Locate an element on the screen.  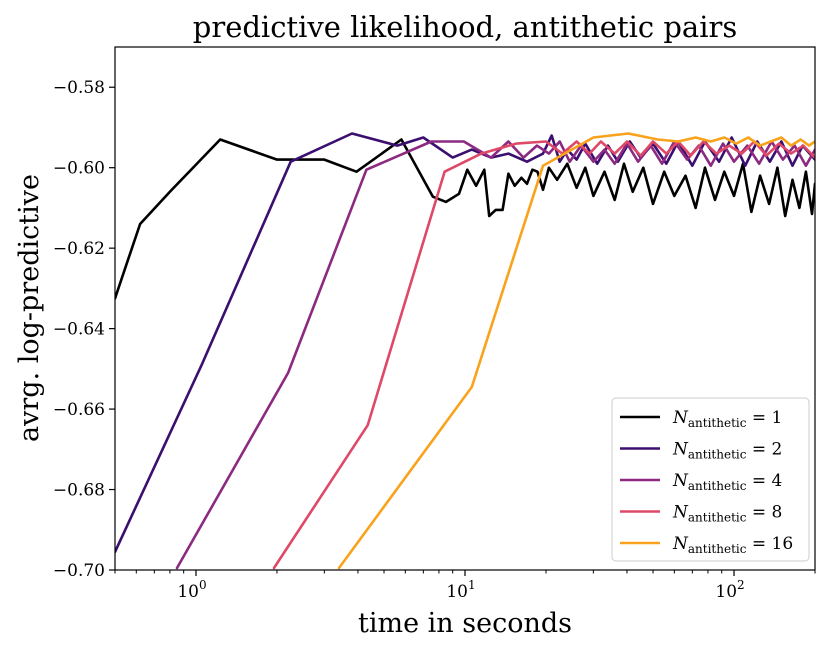
y-tick-label: −0.58 is located at coordinates (79, 88).